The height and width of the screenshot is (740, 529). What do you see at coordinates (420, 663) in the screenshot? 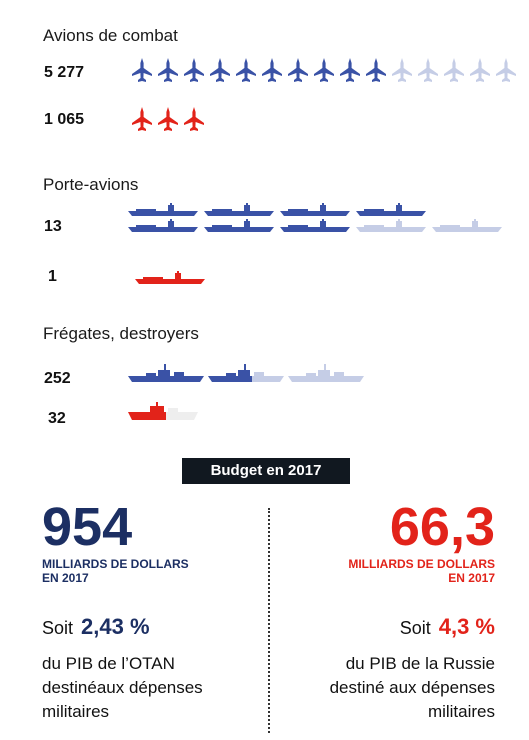
I see `russia-desc-line1: du PIB de la Russie` at bounding box center [420, 663].